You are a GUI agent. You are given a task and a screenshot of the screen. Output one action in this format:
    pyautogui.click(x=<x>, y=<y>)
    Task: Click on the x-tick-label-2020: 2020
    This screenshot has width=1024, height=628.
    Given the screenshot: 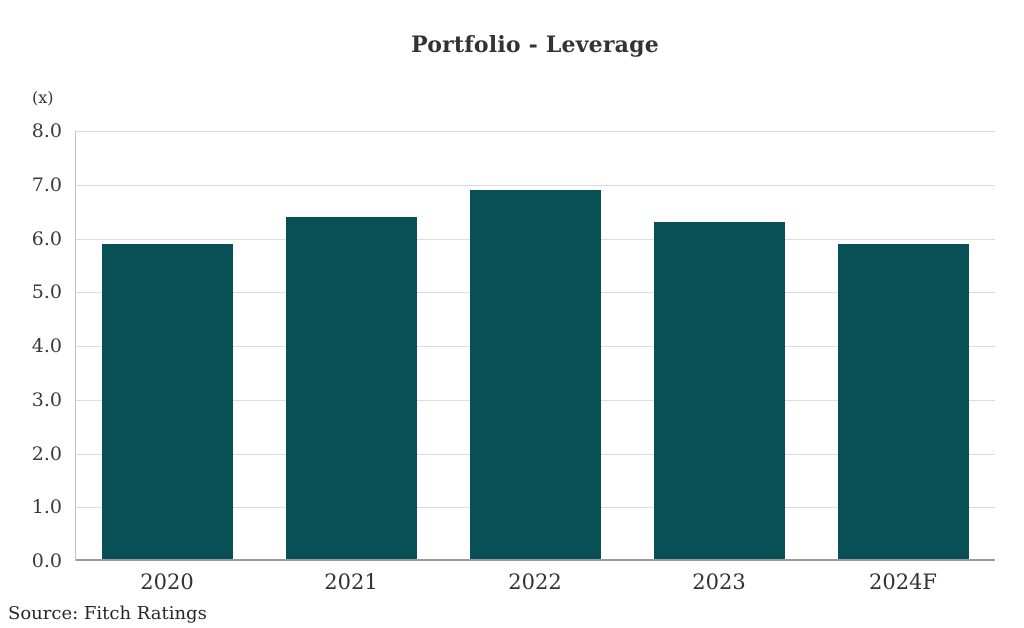 What is the action you would take?
    pyautogui.click(x=167, y=582)
    